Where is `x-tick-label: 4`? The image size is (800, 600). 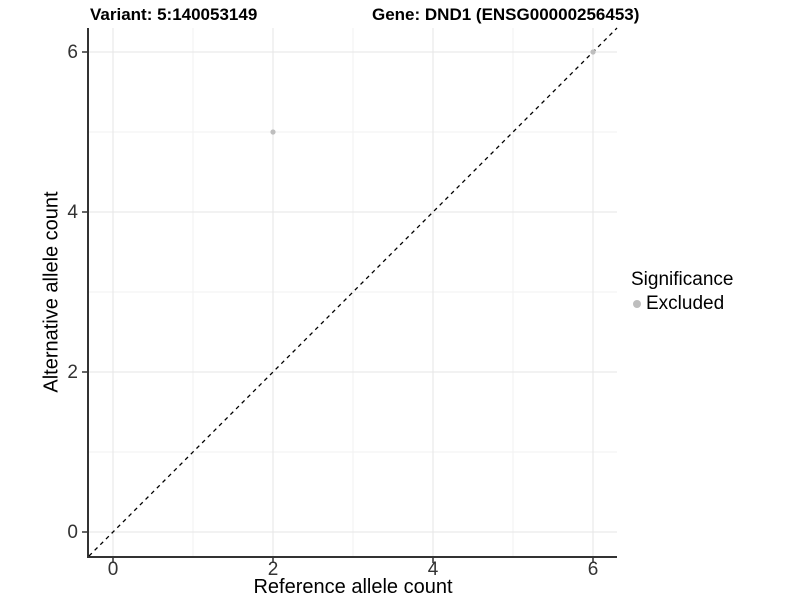
x-tick-label: 4 is located at coordinates (433, 569).